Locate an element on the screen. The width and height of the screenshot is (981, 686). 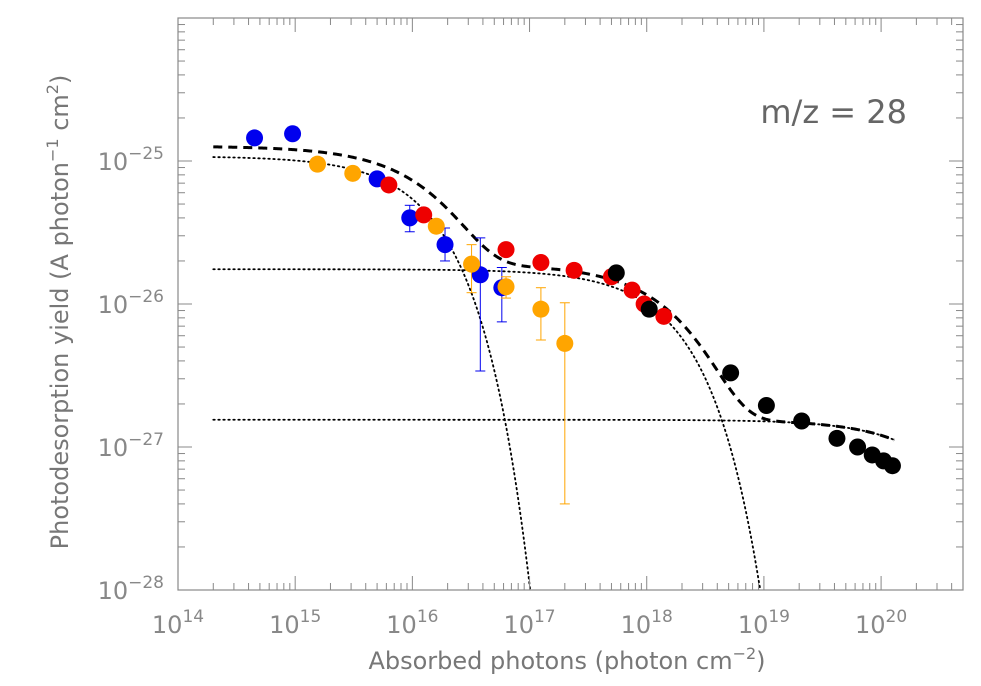
y-tick-labels: 10−28 10−27 10−26 10−25 is located at coordinates (131, 374).